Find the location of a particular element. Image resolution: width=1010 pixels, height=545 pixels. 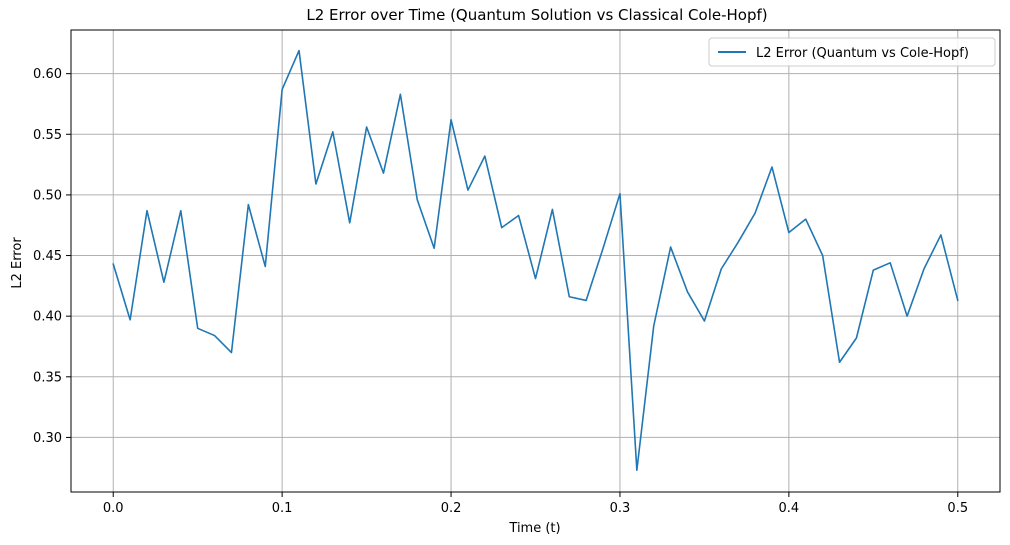

y-tick-label: 0.60 is located at coordinates (47, 74).